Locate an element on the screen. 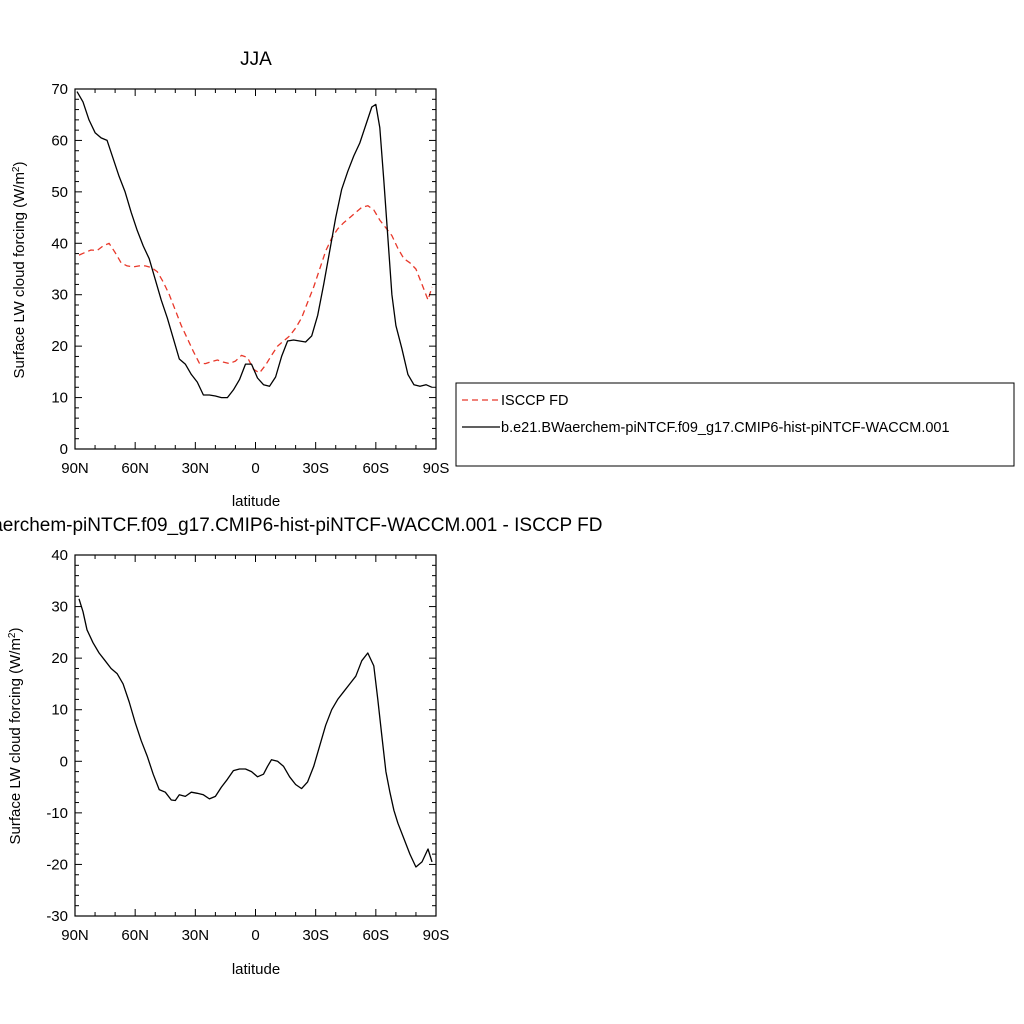  bottom-y-tick-label: 40 is located at coordinates (59, 555).